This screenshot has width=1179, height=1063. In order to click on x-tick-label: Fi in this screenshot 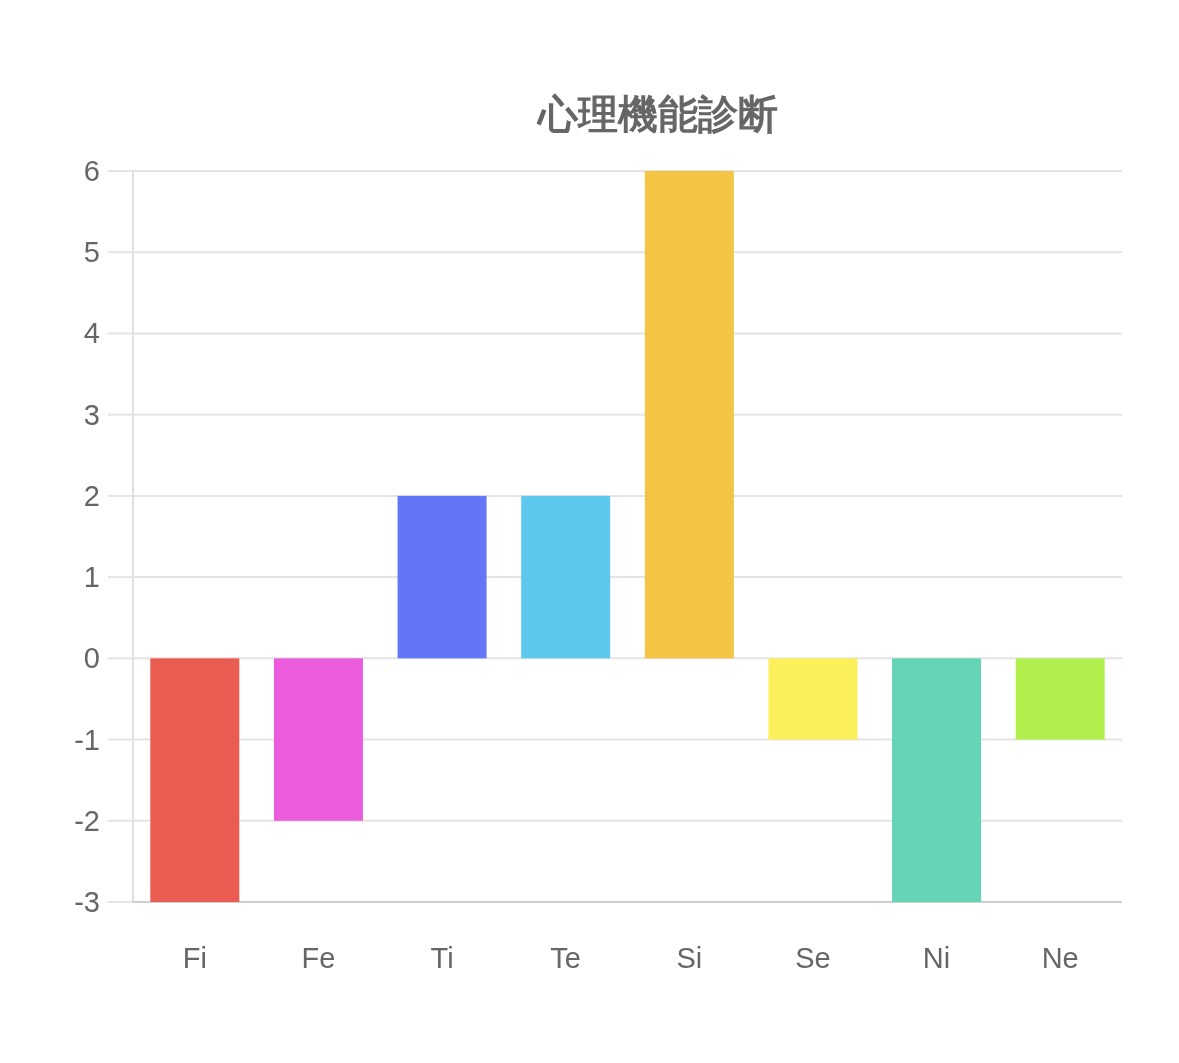, I will do `click(194, 958)`.